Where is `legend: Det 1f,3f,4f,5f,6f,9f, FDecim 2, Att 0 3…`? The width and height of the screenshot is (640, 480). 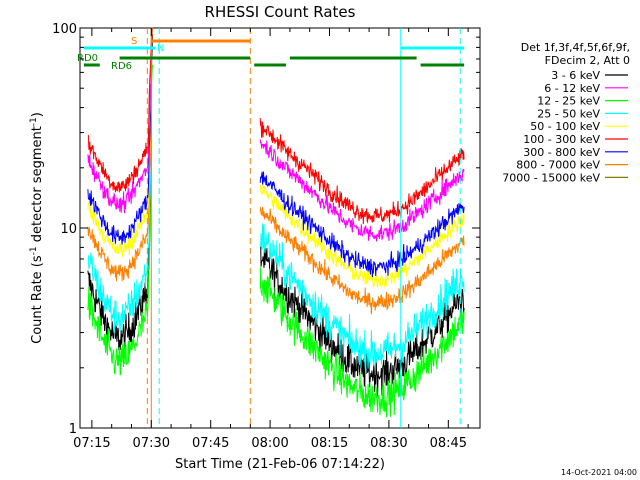 legend: Det 1f,3f,4f,5f,6f,9f, FDecim 2, Att 0 3… is located at coordinates (566, 112).